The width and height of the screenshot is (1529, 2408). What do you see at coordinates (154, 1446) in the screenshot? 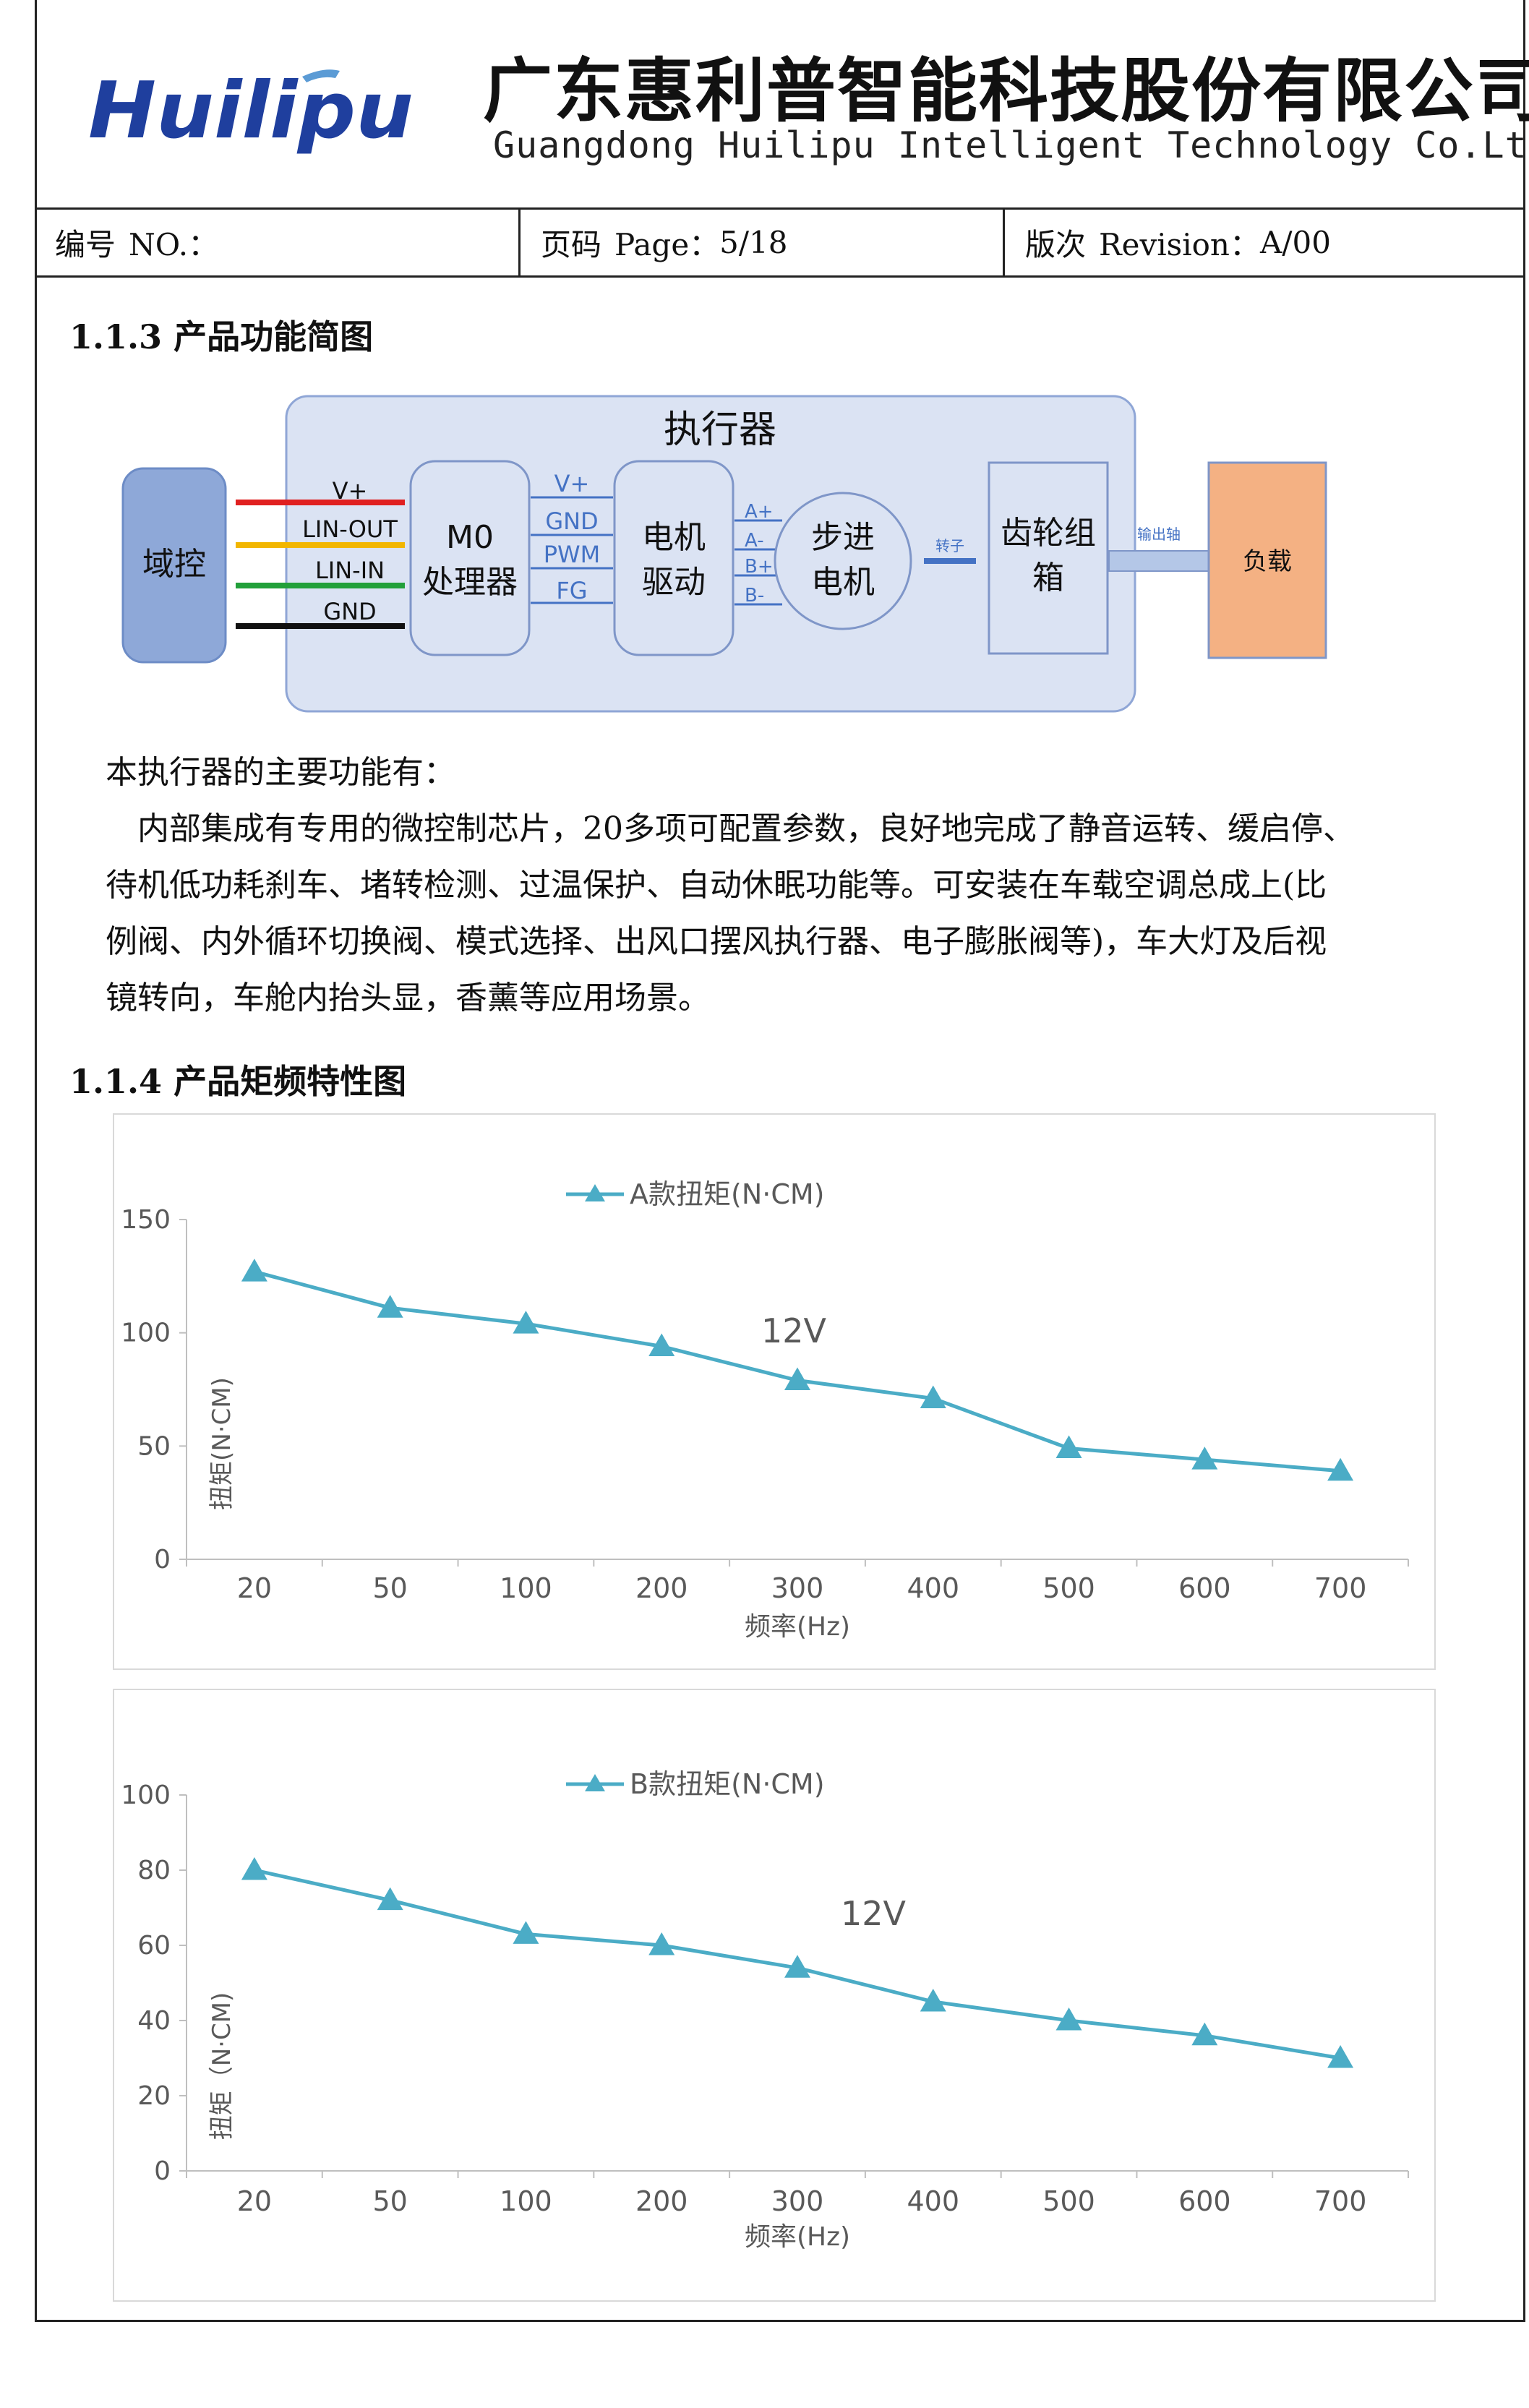
I see `chart-a-y-tick-label: 50` at bounding box center [154, 1446].